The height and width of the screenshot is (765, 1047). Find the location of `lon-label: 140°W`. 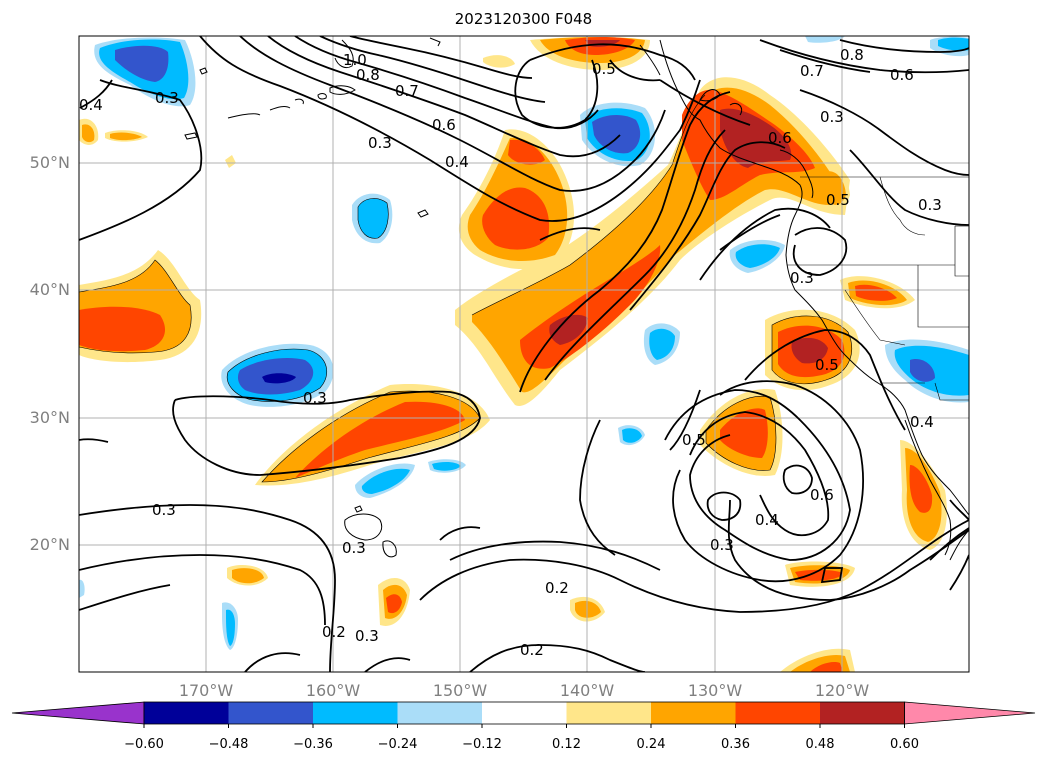

lon-label: 140°W is located at coordinates (587, 690).